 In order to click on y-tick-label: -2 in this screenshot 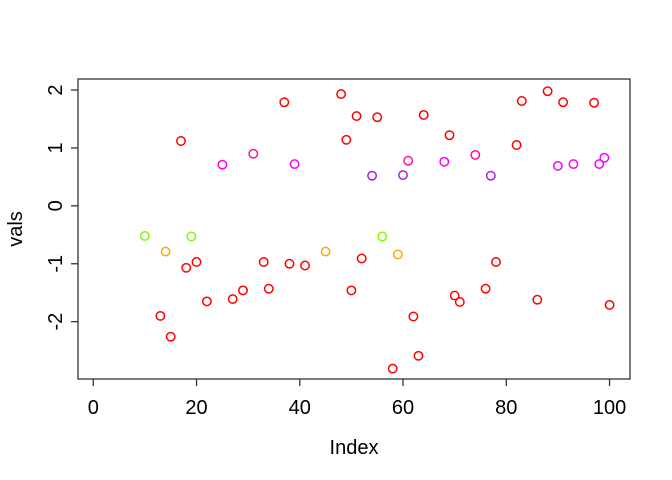, I will do `click(56, 322)`.